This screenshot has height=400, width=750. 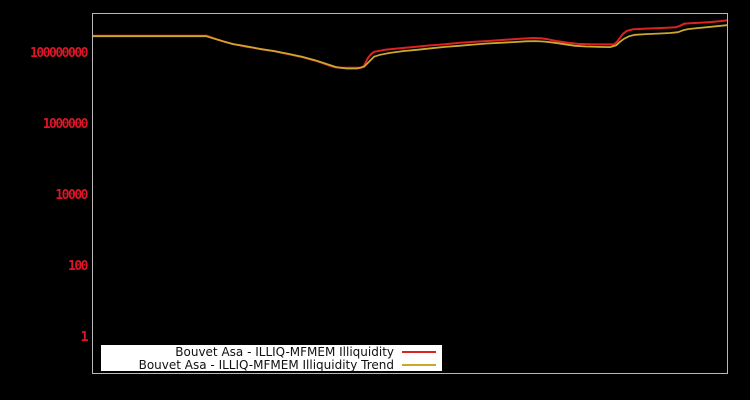 What do you see at coordinates (71, 195) in the screenshot?
I see `y-tick-label: 10000` at bounding box center [71, 195].